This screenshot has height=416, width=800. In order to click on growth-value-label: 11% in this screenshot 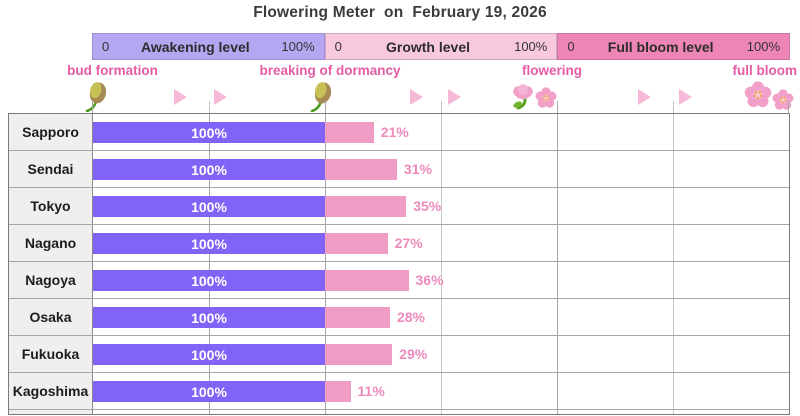, I will do `click(371, 391)`.